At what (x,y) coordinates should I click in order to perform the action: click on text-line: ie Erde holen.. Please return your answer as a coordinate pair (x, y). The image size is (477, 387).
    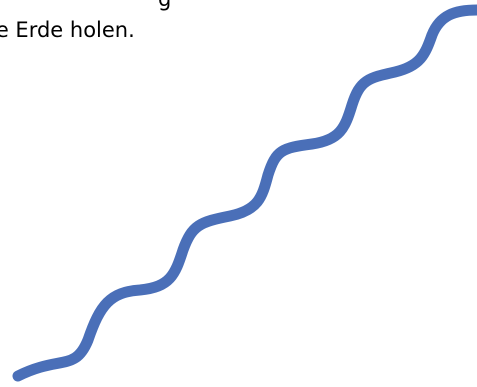
    Looking at the image, I should click on (67, 30).